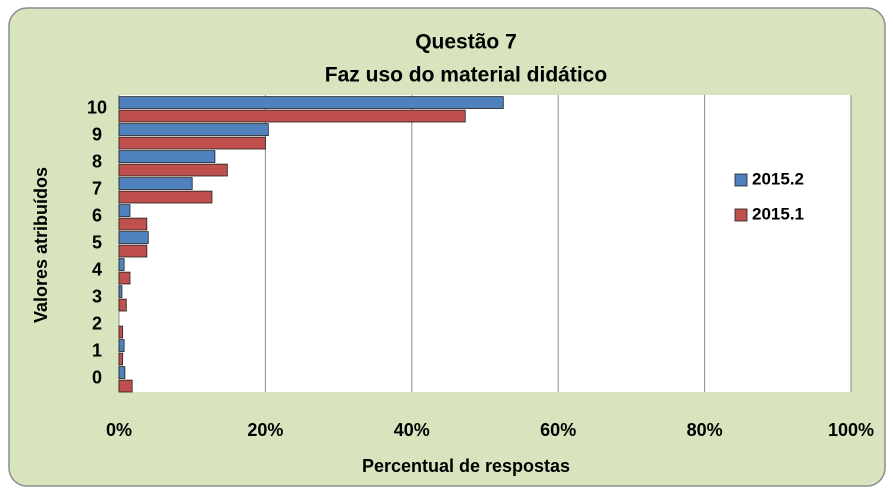 The width and height of the screenshot is (893, 494). What do you see at coordinates (97, 107) in the screenshot?
I see `y-tick-label: 10` at bounding box center [97, 107].